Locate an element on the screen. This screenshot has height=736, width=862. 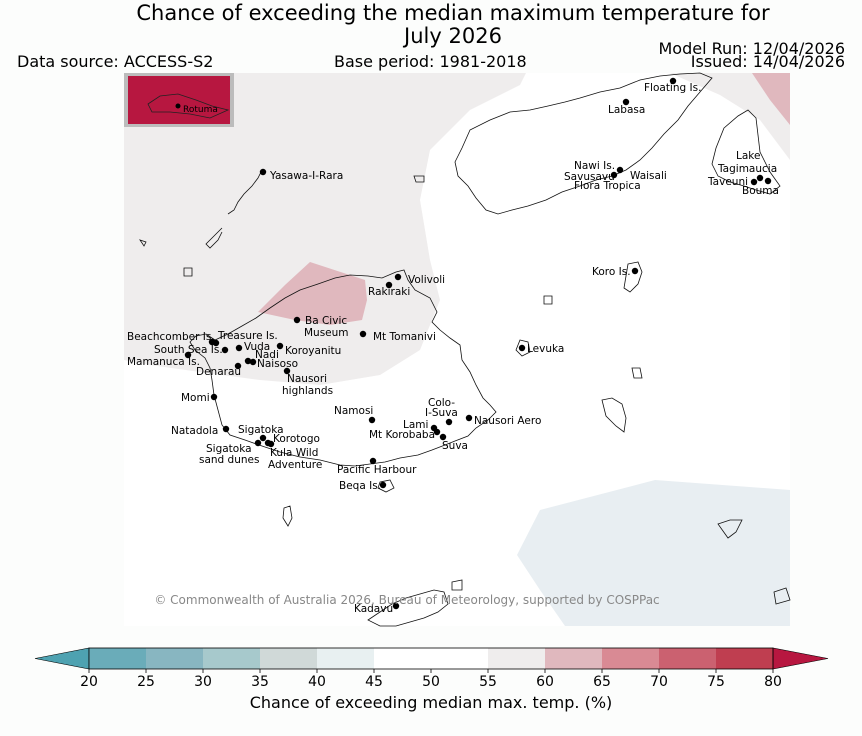
region-55-ne is located at coordinates (730, 116).